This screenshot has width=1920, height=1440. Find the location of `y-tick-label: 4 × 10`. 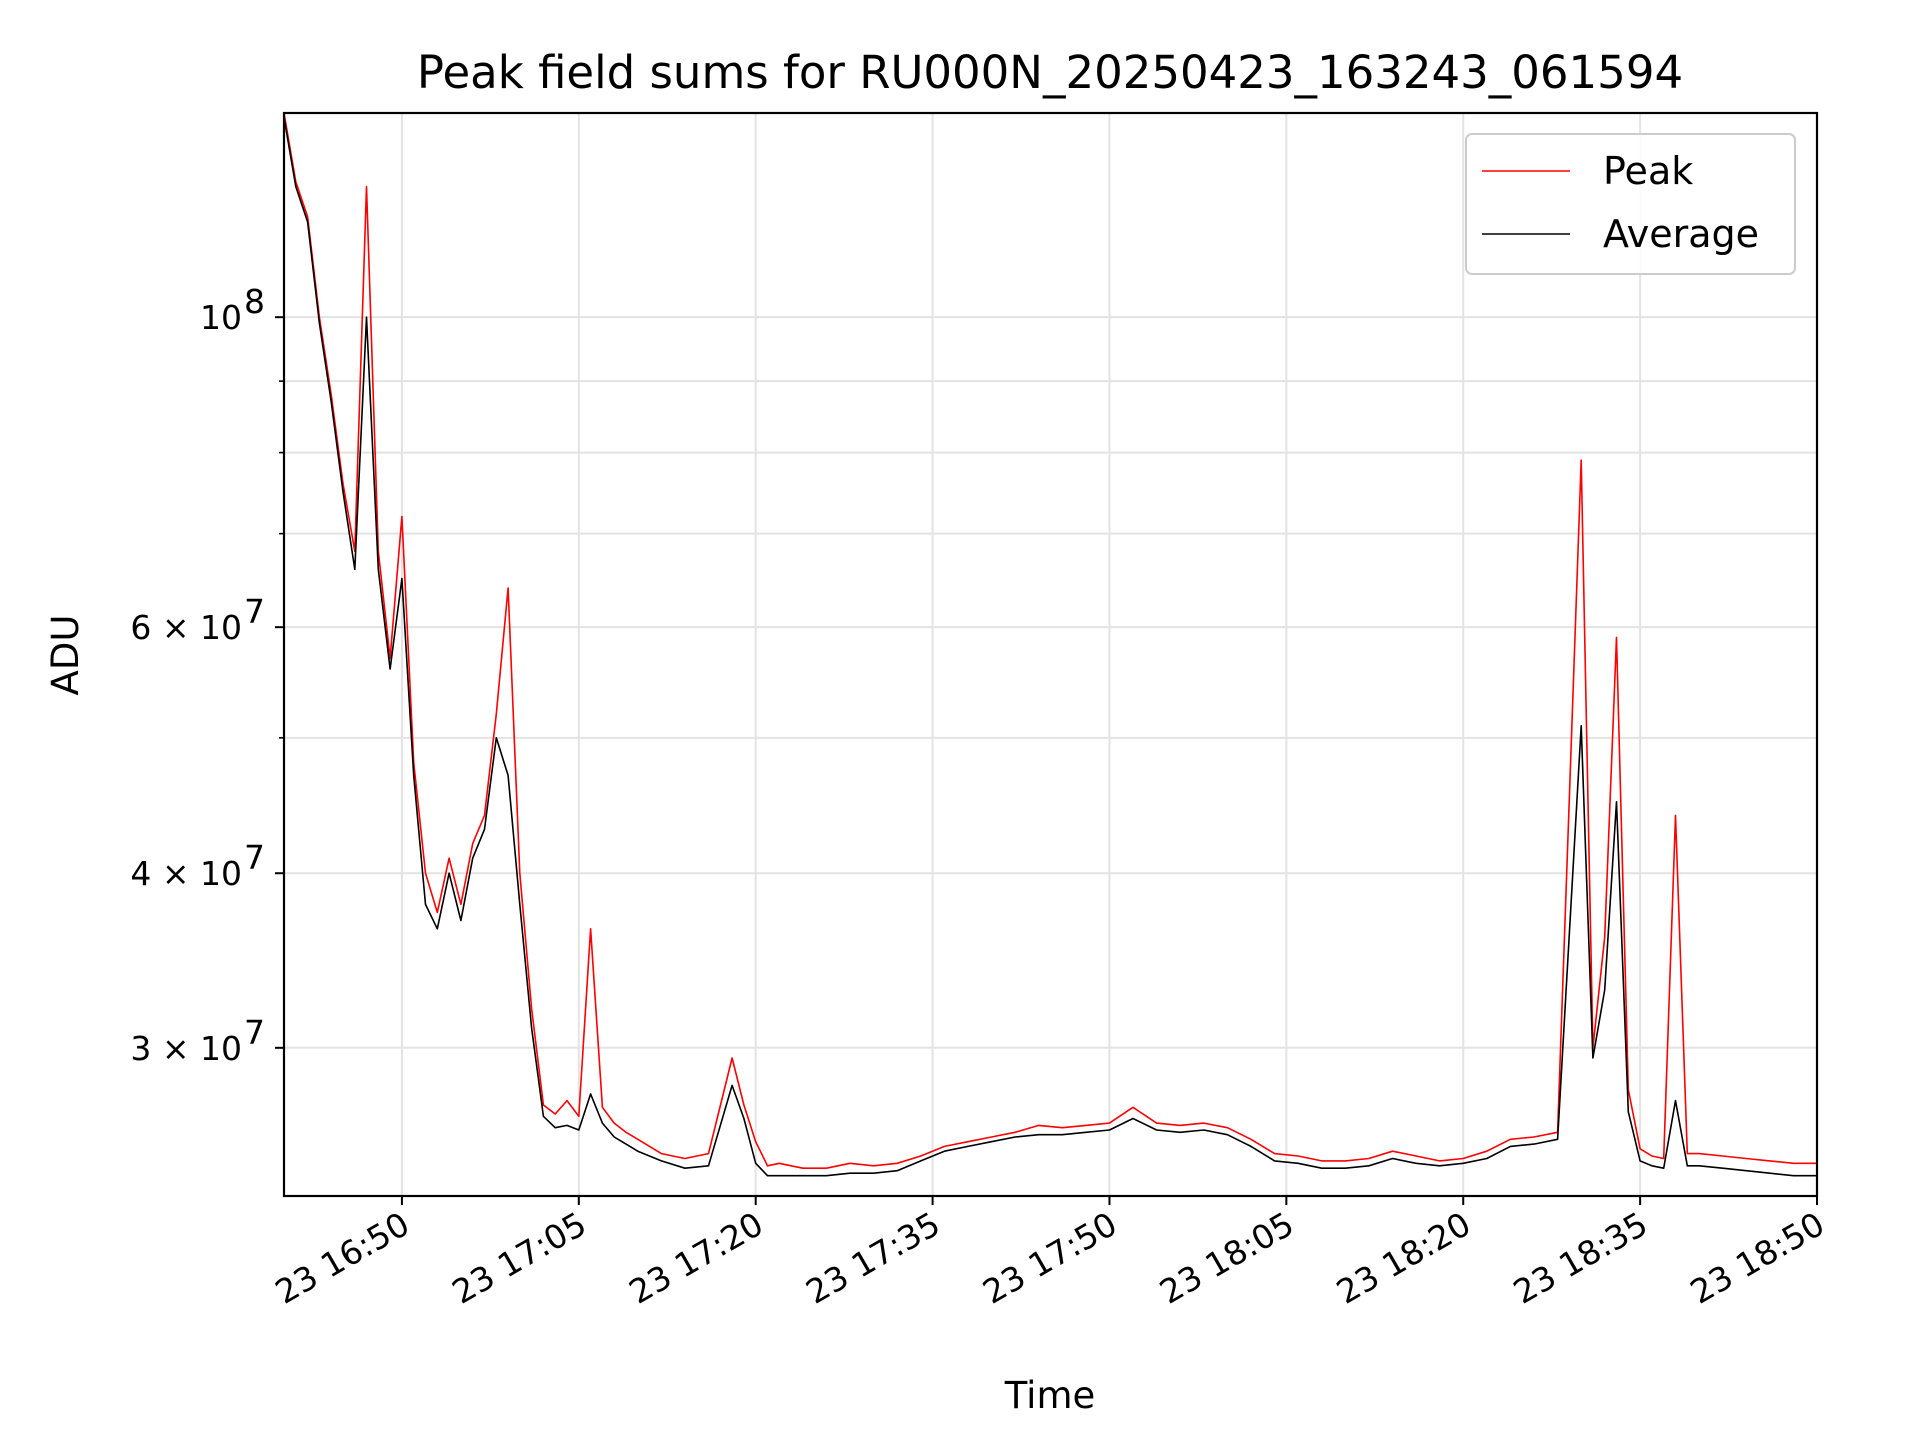

y-tick-label: 4 × 10 is located at coordinates (186, 873).